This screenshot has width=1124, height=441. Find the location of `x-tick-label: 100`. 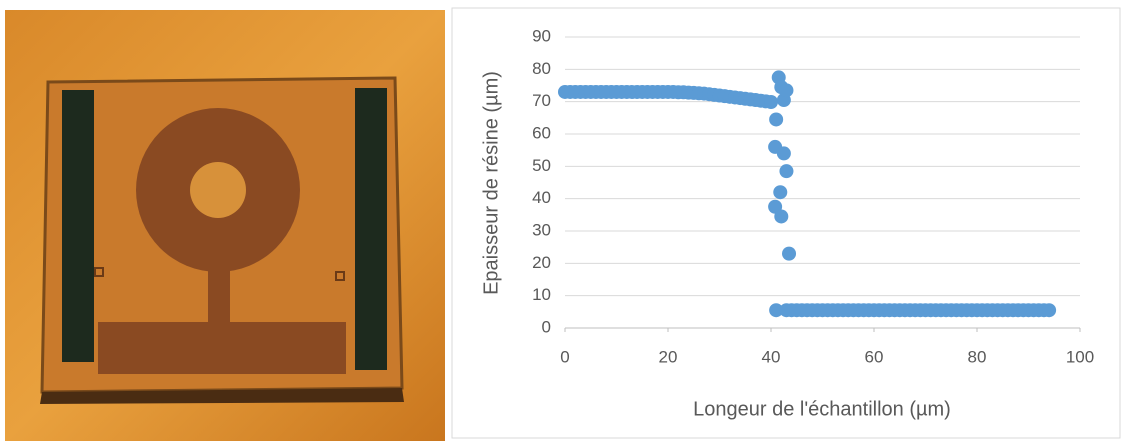

x-tick-label: 100 is located at coordinates (1080, 356).